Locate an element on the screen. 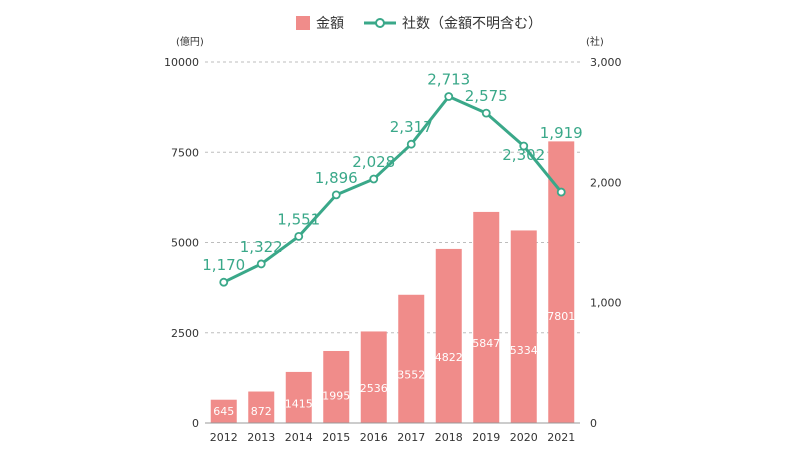 Image resolution: width=800 pixels, height=466 pixels. line-data-label: 1,322 is located at coordinates (261, 247).